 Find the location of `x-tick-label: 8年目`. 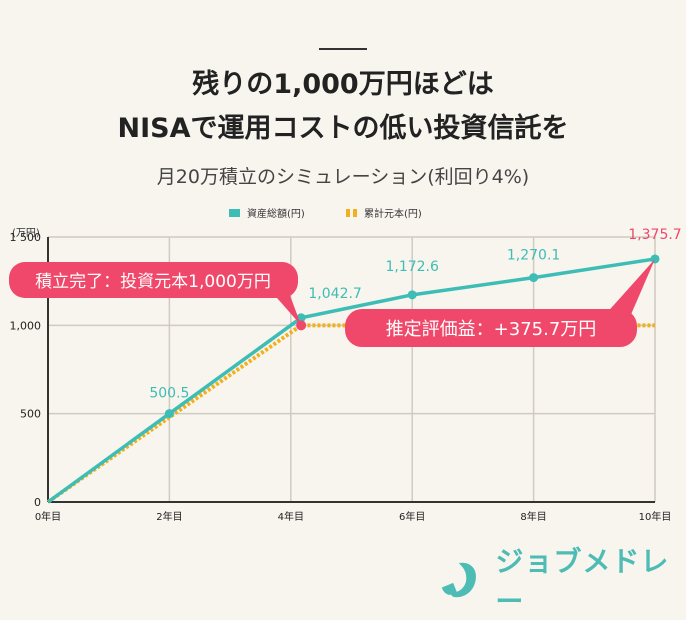

x-tick-label: 8年目 is located at coordinates (533, 516).